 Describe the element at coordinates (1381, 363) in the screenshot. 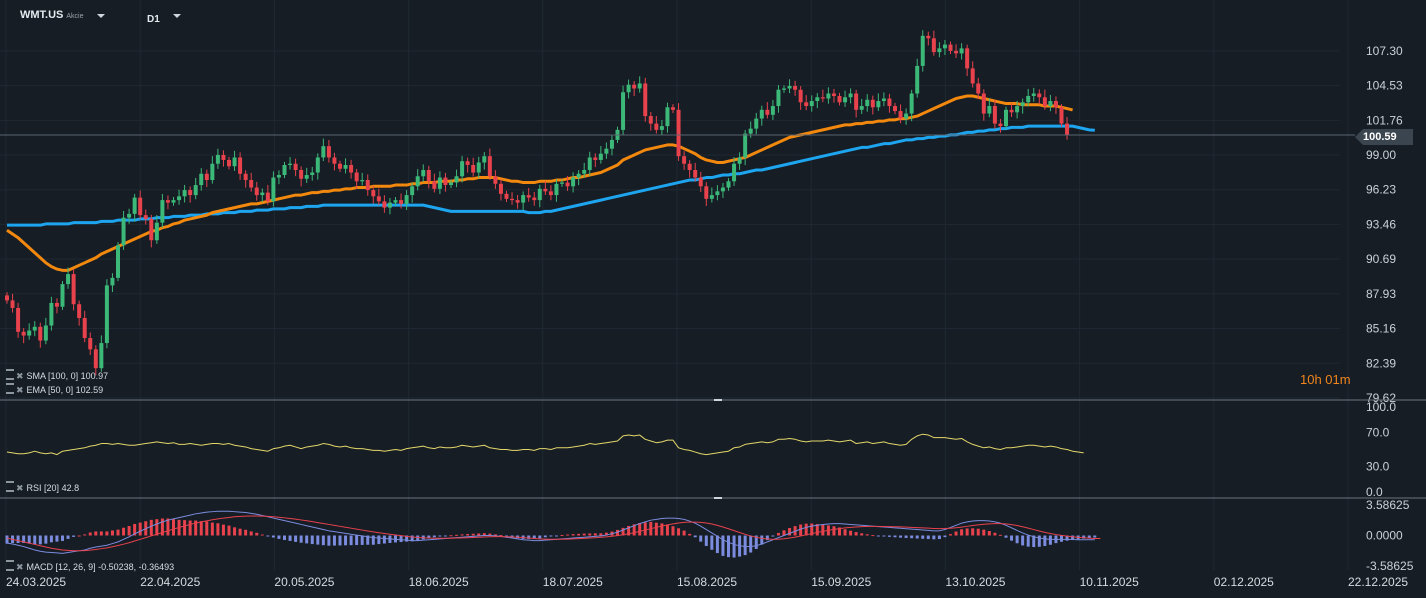

I see `price-tick-label: 82.39` at that location.